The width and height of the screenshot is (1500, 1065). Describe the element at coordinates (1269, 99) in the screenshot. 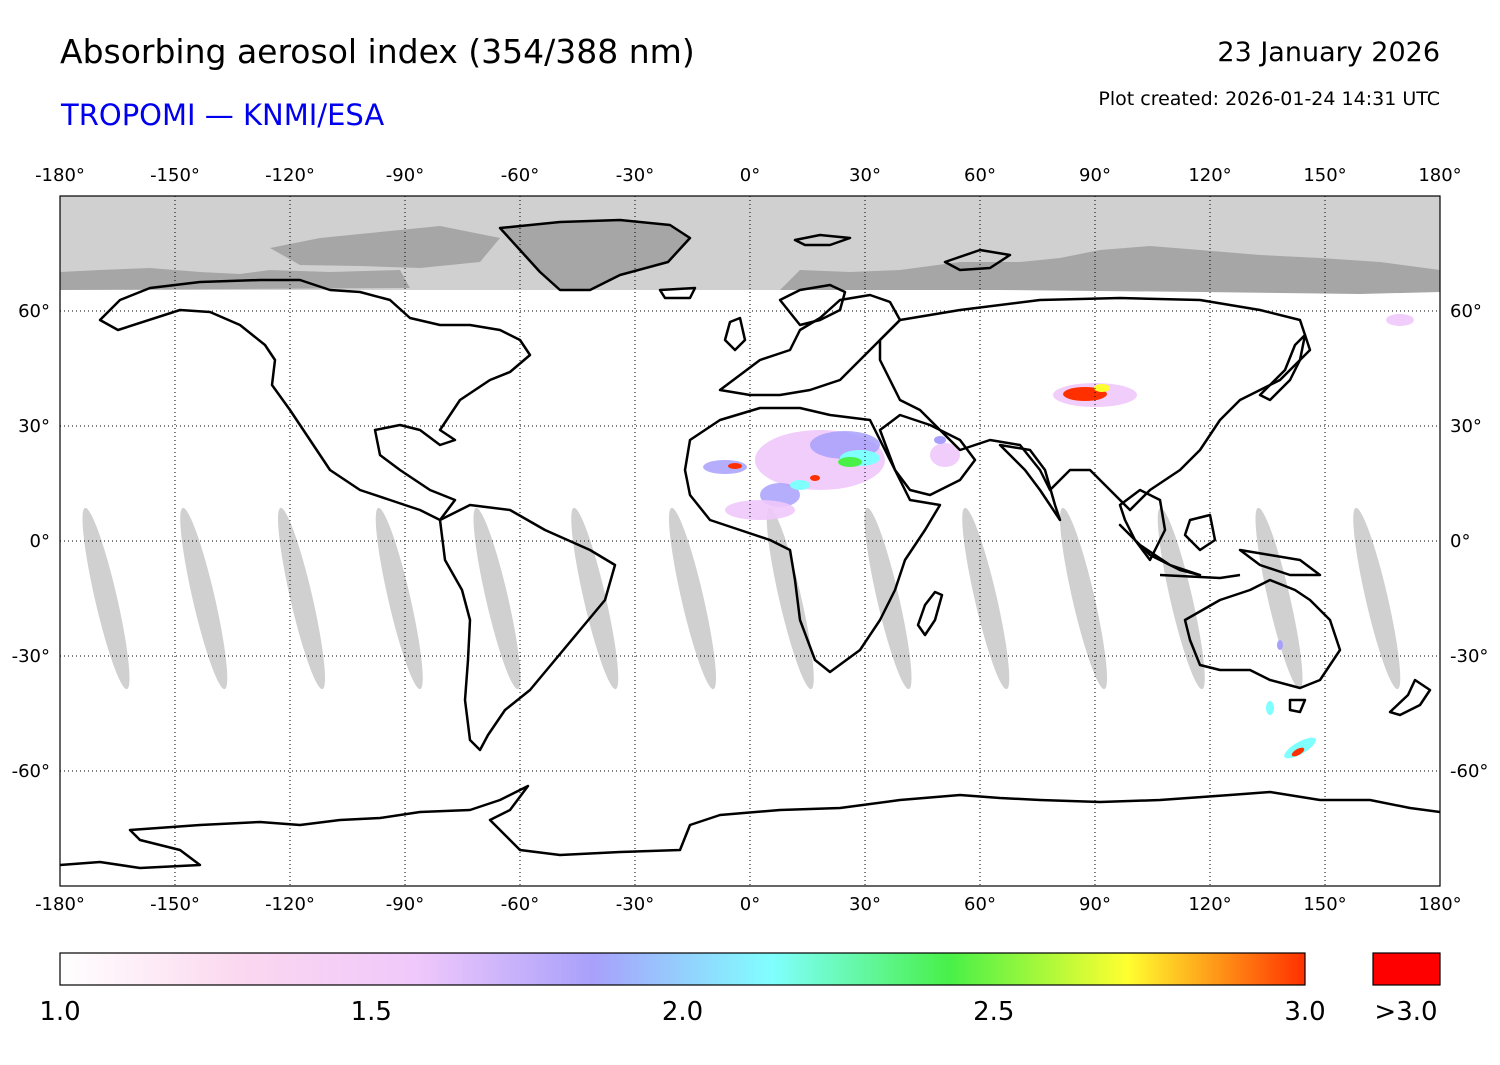

I see `plot-created-timestamp: Plot created: 2026-01-24 14:31 UTC` at that location.